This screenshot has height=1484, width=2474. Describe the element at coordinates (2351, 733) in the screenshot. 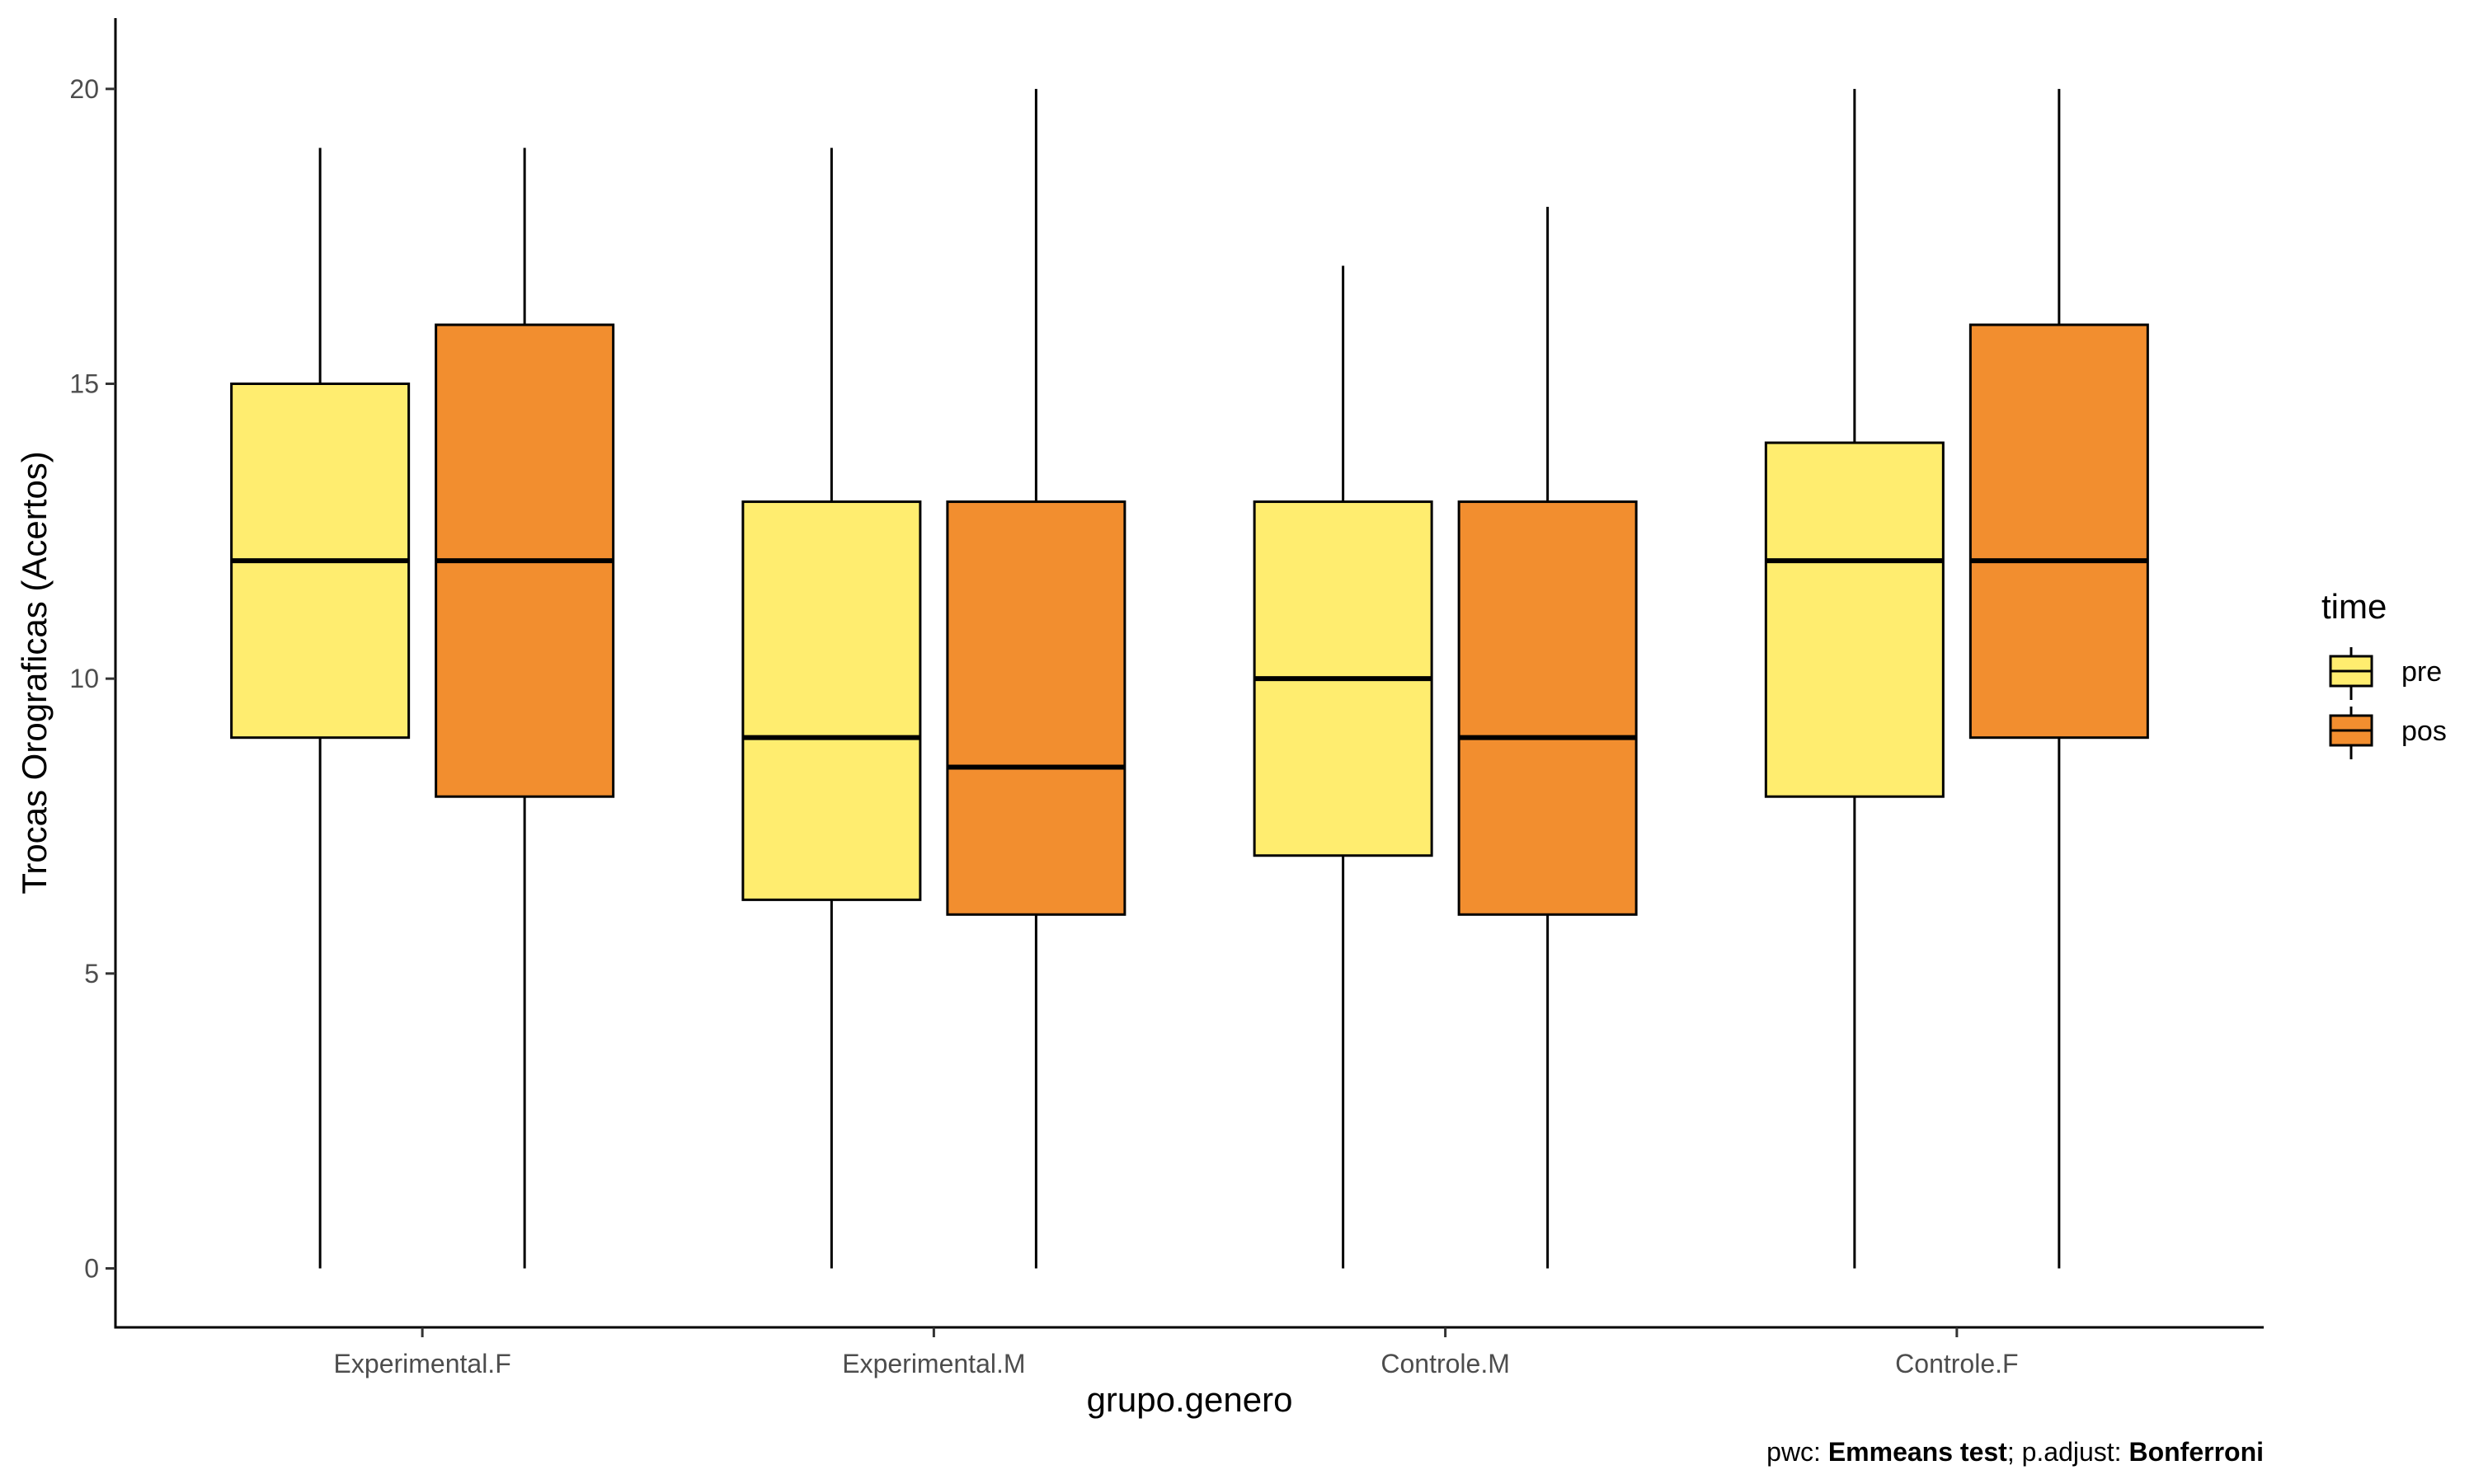

I see `legend-key-pos` at that location.